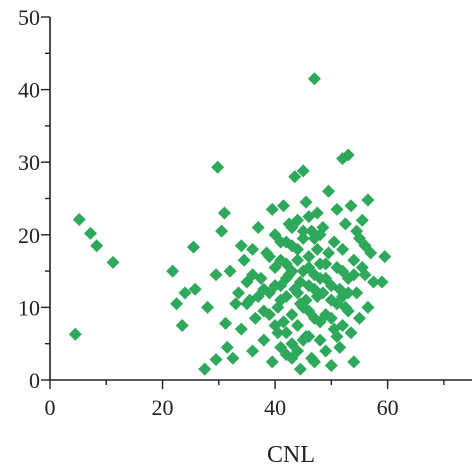 The width and height of the screenshot is (474, 474). Describe the element at coordinates (163, 407) in the screenshot. I see `x-tick-label: 20` at that location.